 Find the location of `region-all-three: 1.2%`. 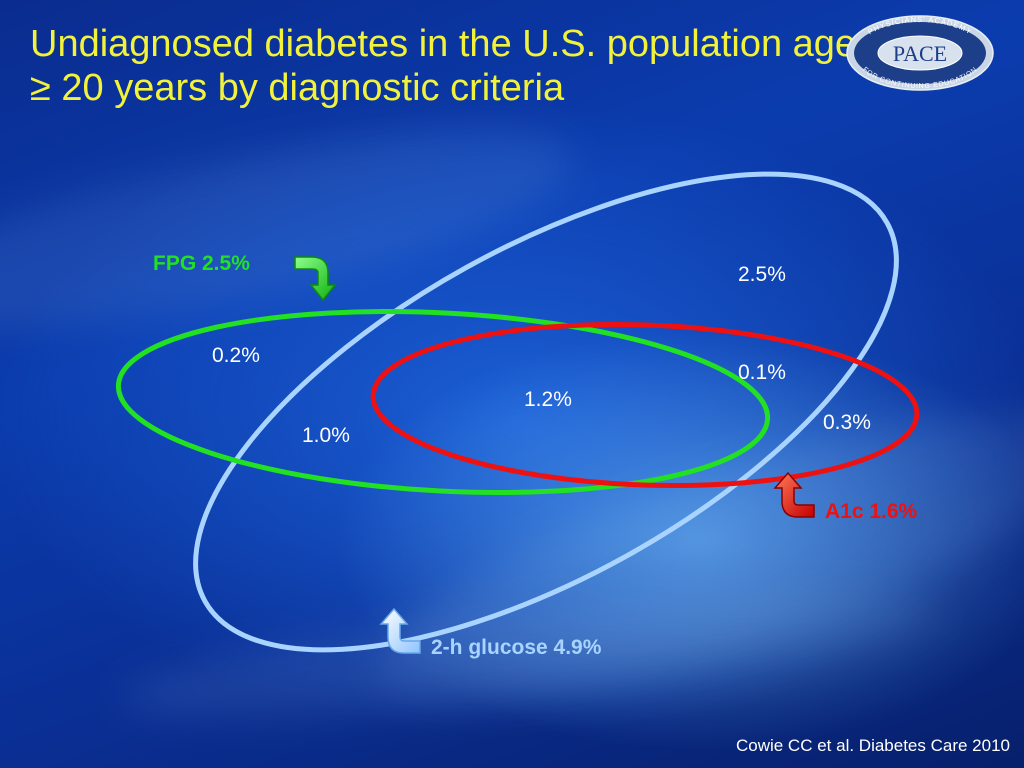

region-all-three: 1.2% is located at coordinates (548, 399).